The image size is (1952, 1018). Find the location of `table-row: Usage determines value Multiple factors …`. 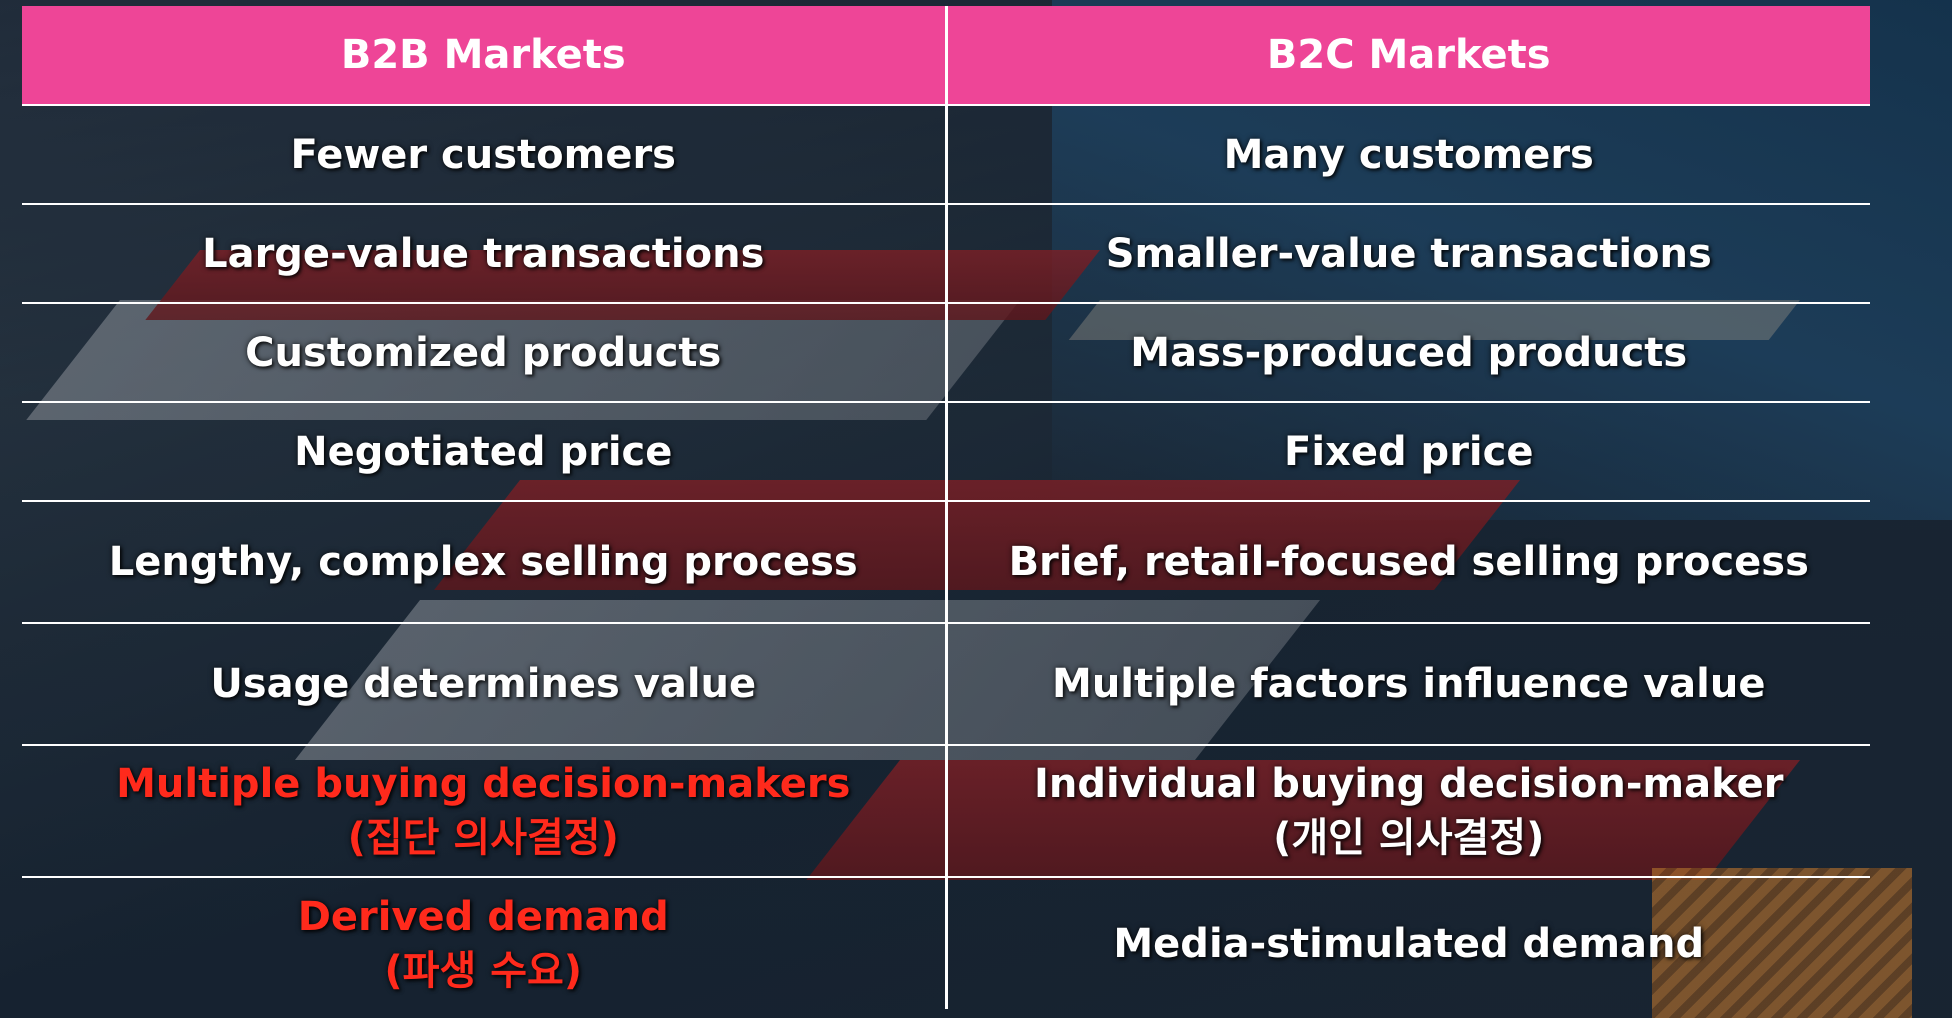

table-row: Usage determines value Multiple factors … is located at coordinates (946, 684).